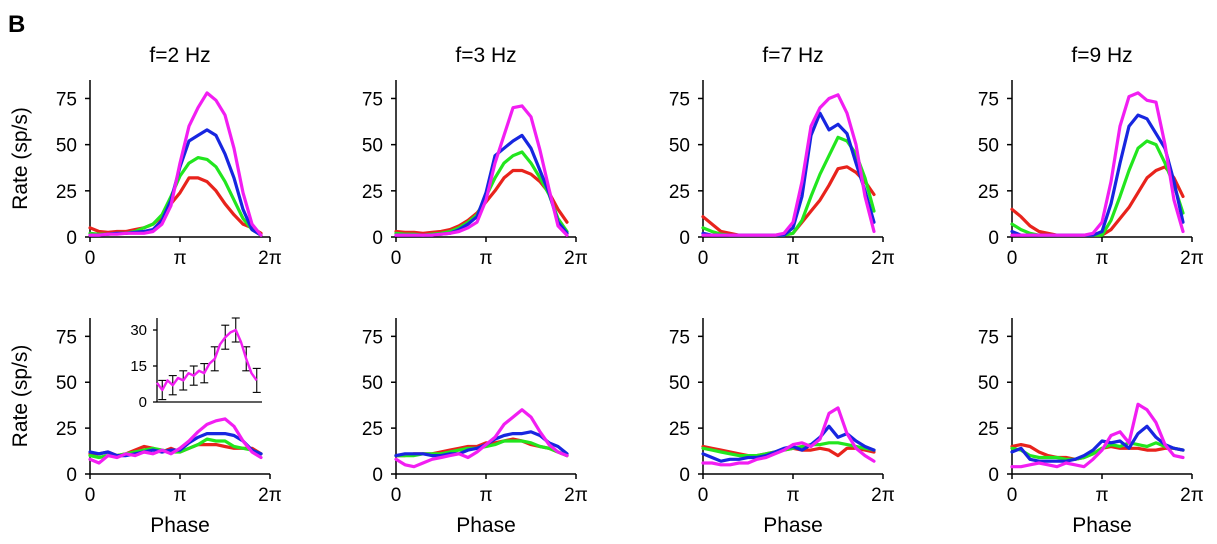  I want to click on panel-title: f=3 Hz, so click(485, 55).